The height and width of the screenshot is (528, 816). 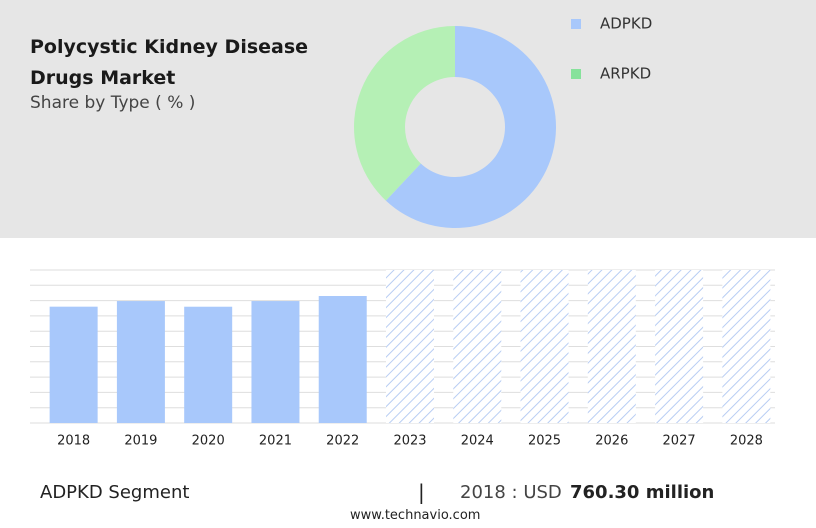 What do you see at coordinates (169, 62) in the screenshot?
I see `chart-title: Polycystic Kidney Disease Drugs Market` at bounding box center [169, 62].